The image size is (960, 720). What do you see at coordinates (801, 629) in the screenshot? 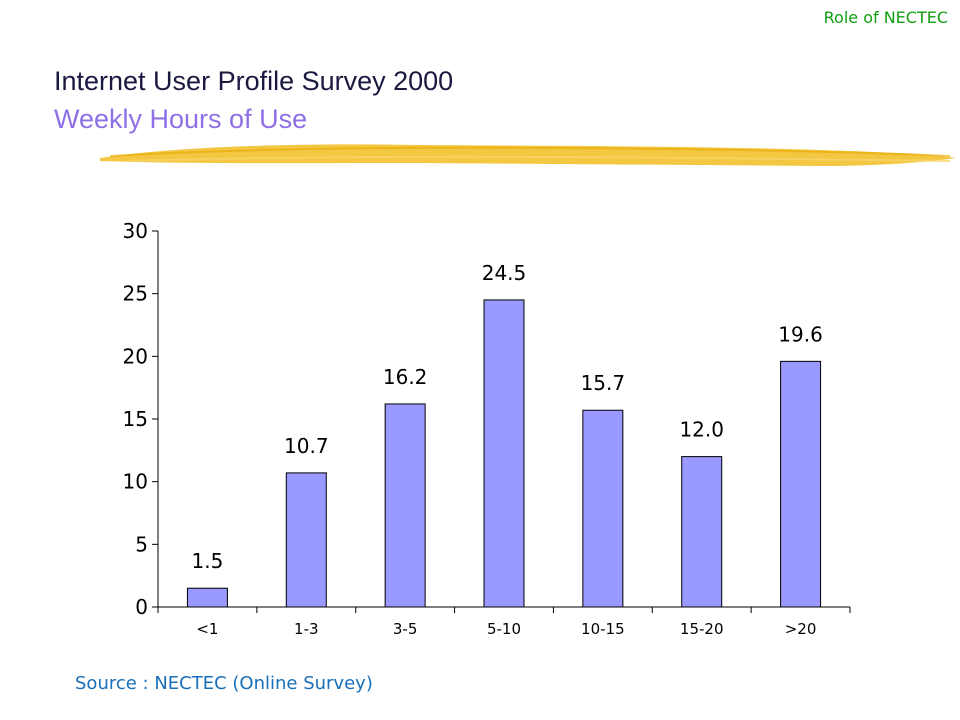
I see `x-tick-label: >20` at bounding box center [801, 629].